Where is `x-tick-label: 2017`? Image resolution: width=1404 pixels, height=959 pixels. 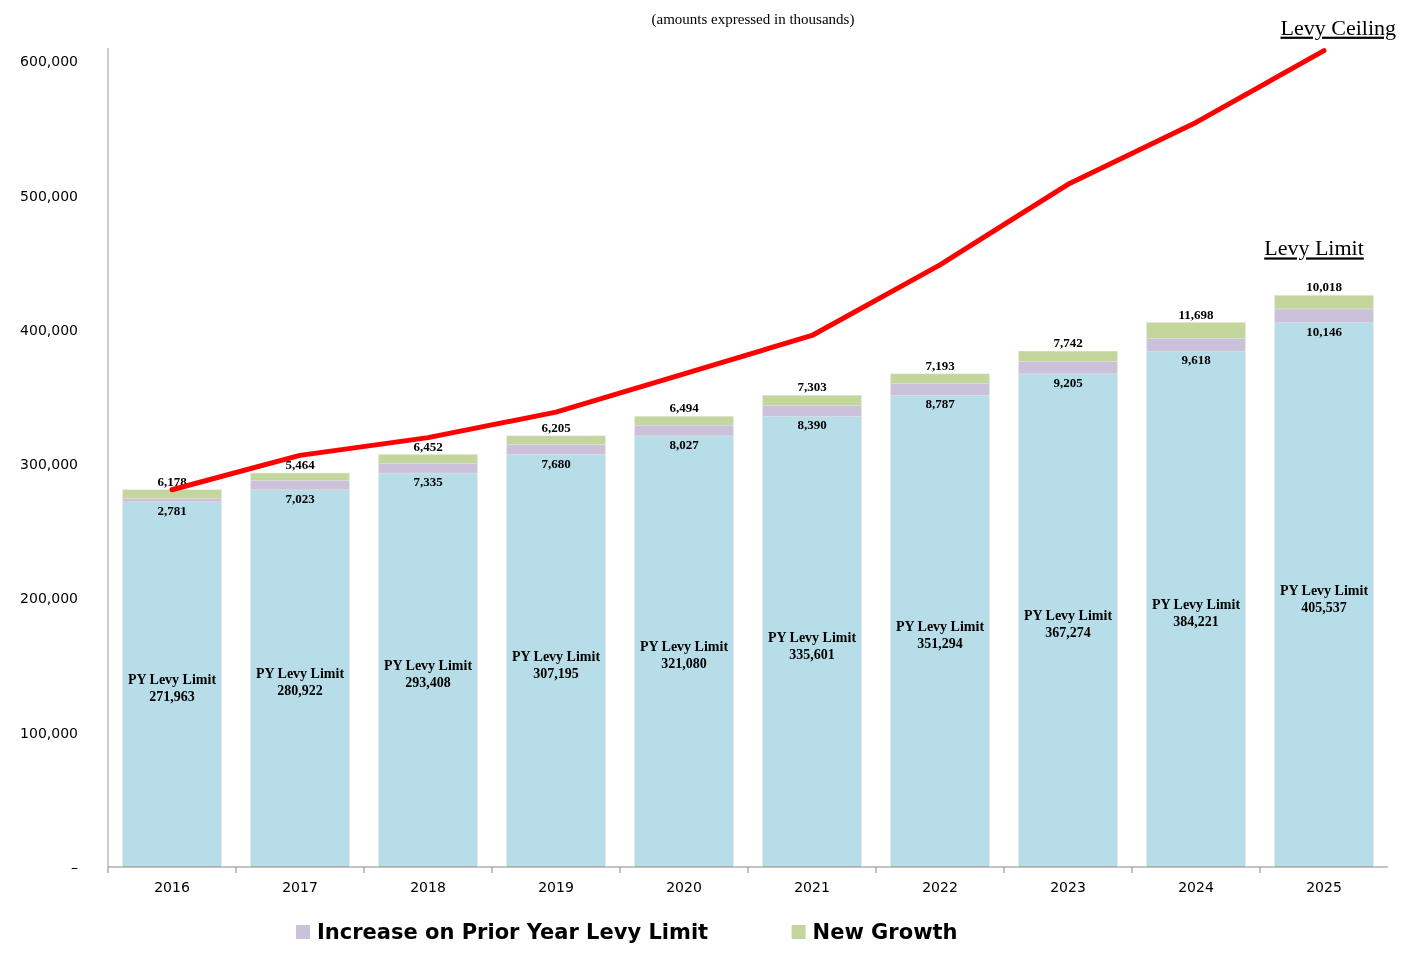
x-tick-label: 2017 is located at coordinates (300, 887).